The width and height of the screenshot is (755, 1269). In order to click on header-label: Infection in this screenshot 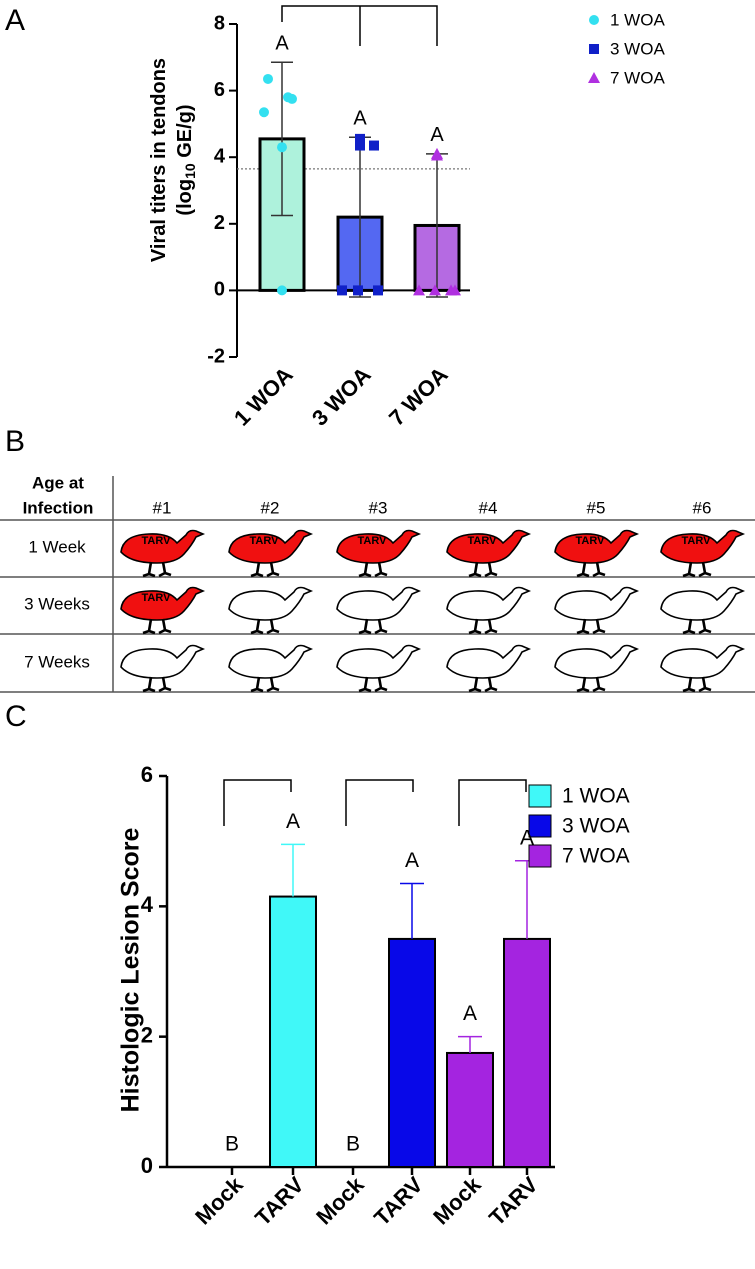, I will do `click(58, 507)`.